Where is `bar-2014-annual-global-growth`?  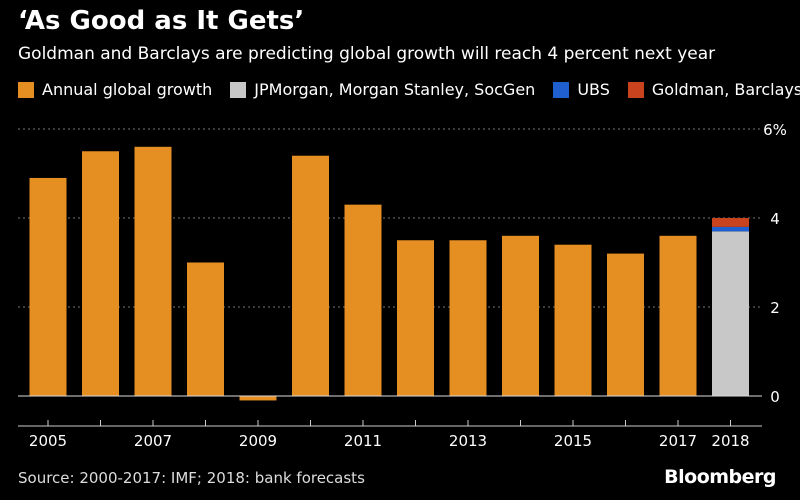
bar-2014-annual-global-growth is located at coordinates (520, 315).